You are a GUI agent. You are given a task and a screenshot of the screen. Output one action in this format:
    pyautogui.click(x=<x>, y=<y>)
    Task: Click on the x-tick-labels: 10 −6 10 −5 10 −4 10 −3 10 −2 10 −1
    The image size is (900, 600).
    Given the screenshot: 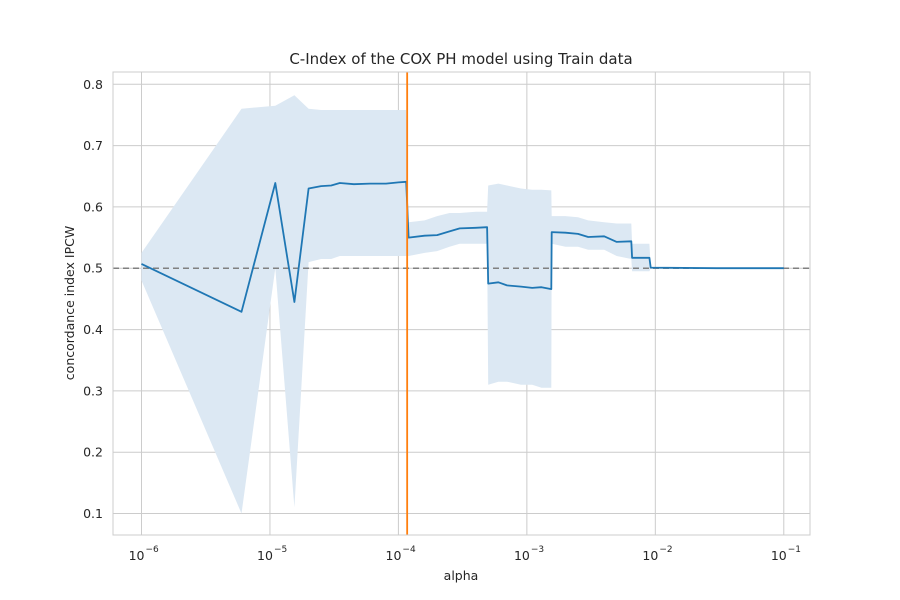 What is the action you would take?
    pyautogui.click(x=465, y=554)
    